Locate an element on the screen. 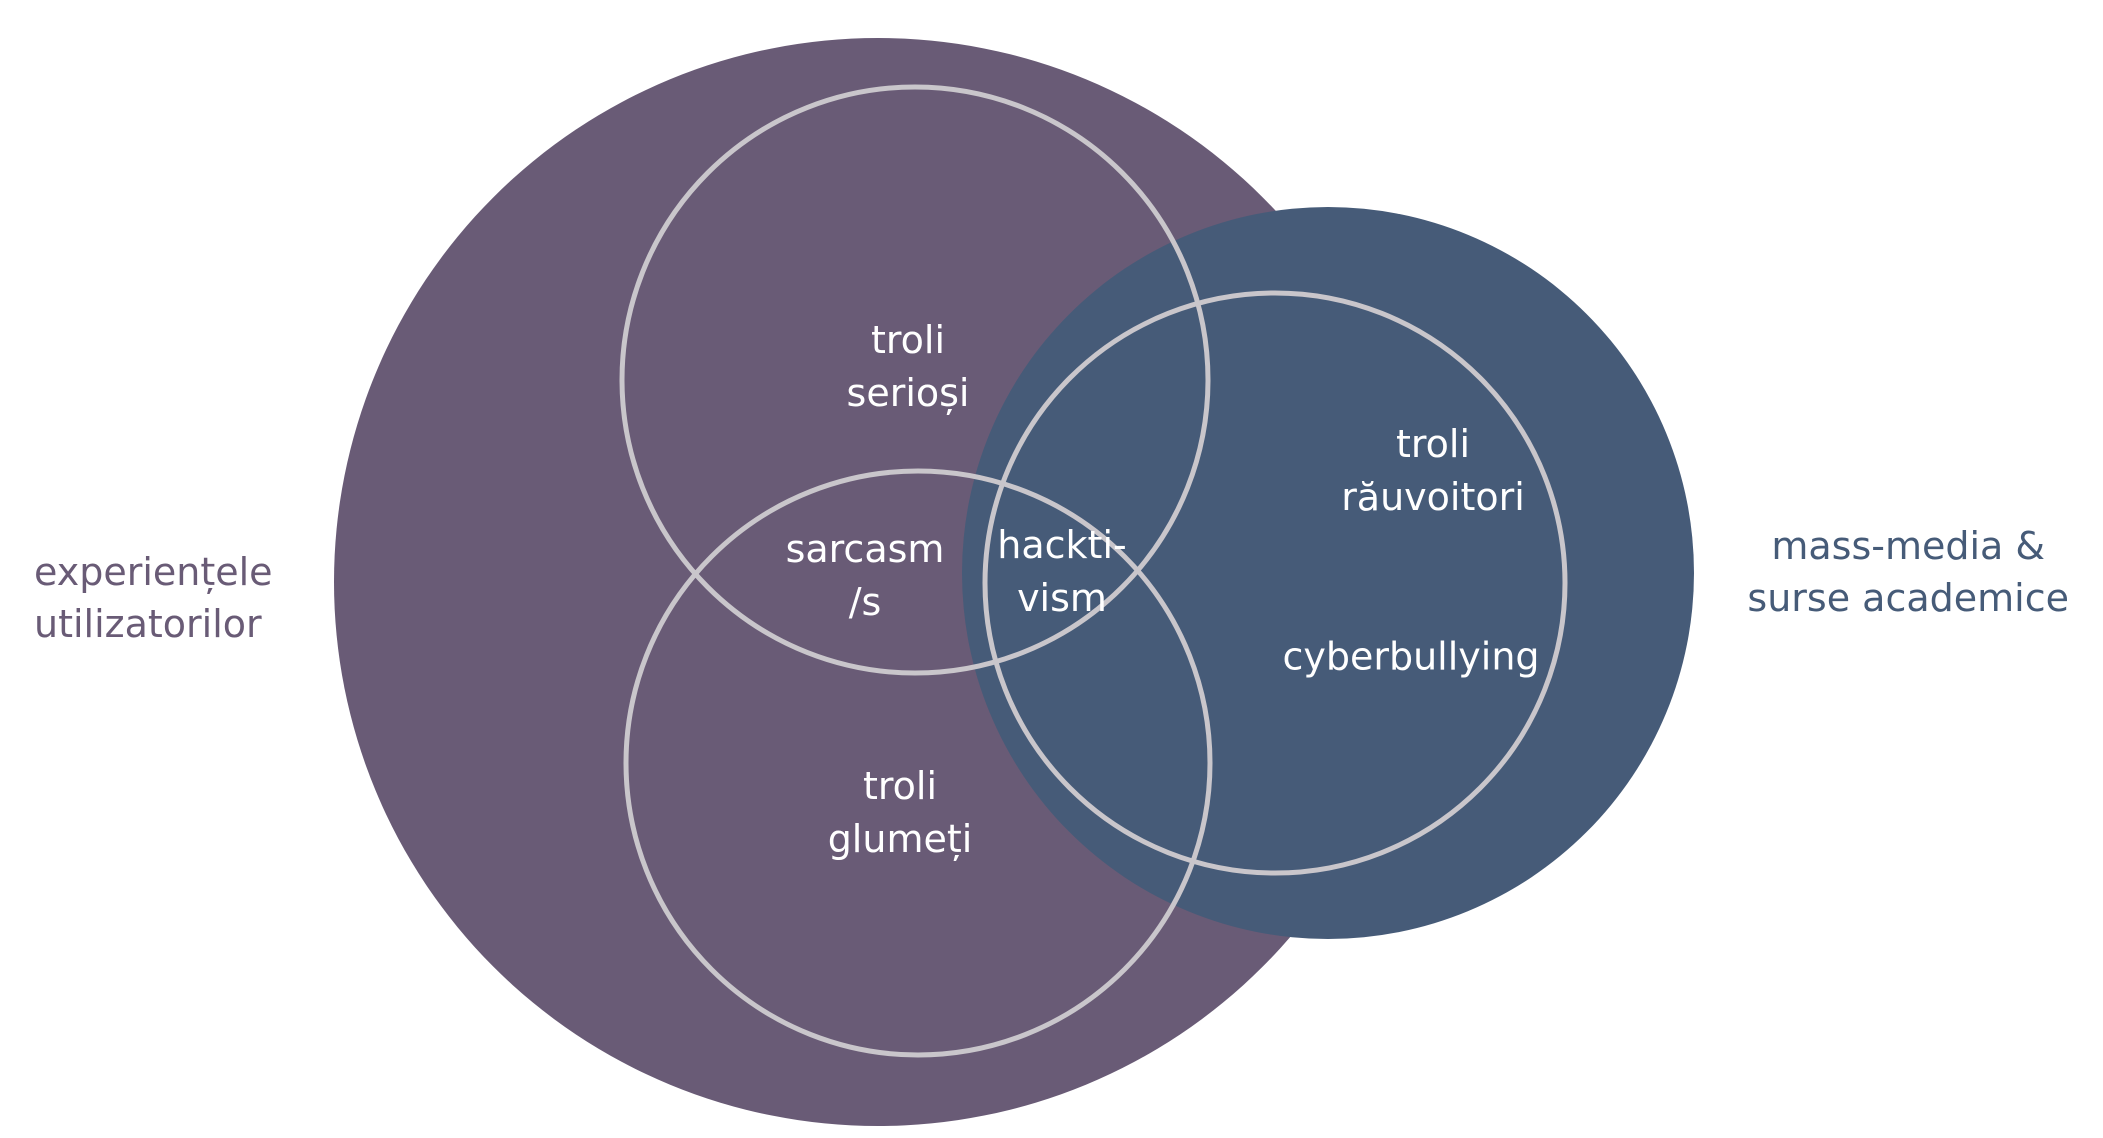 The image size is (2103, 1138). joker-trolls-outline-circle is located at coordinates (918, 763).